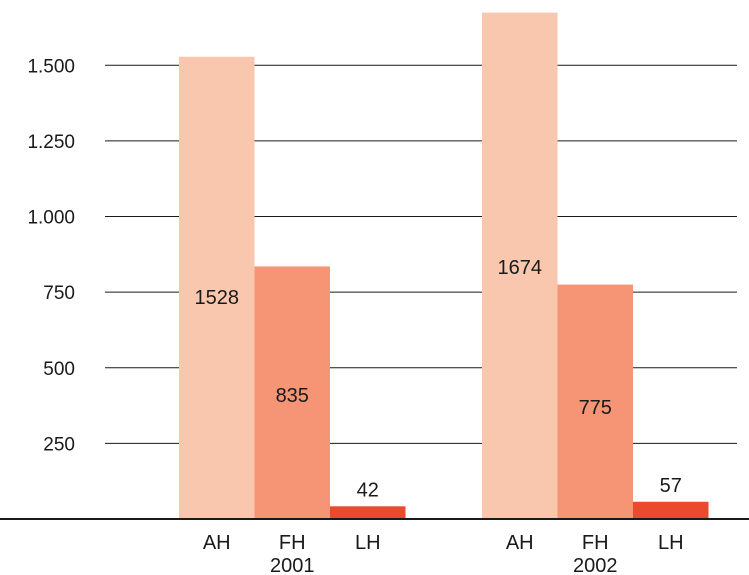 This screenshot has width=749, height=575. Describe the element at coordinates (217, 298) in the screenshot. I see `data-label-2001-ah: 1528` at that location.